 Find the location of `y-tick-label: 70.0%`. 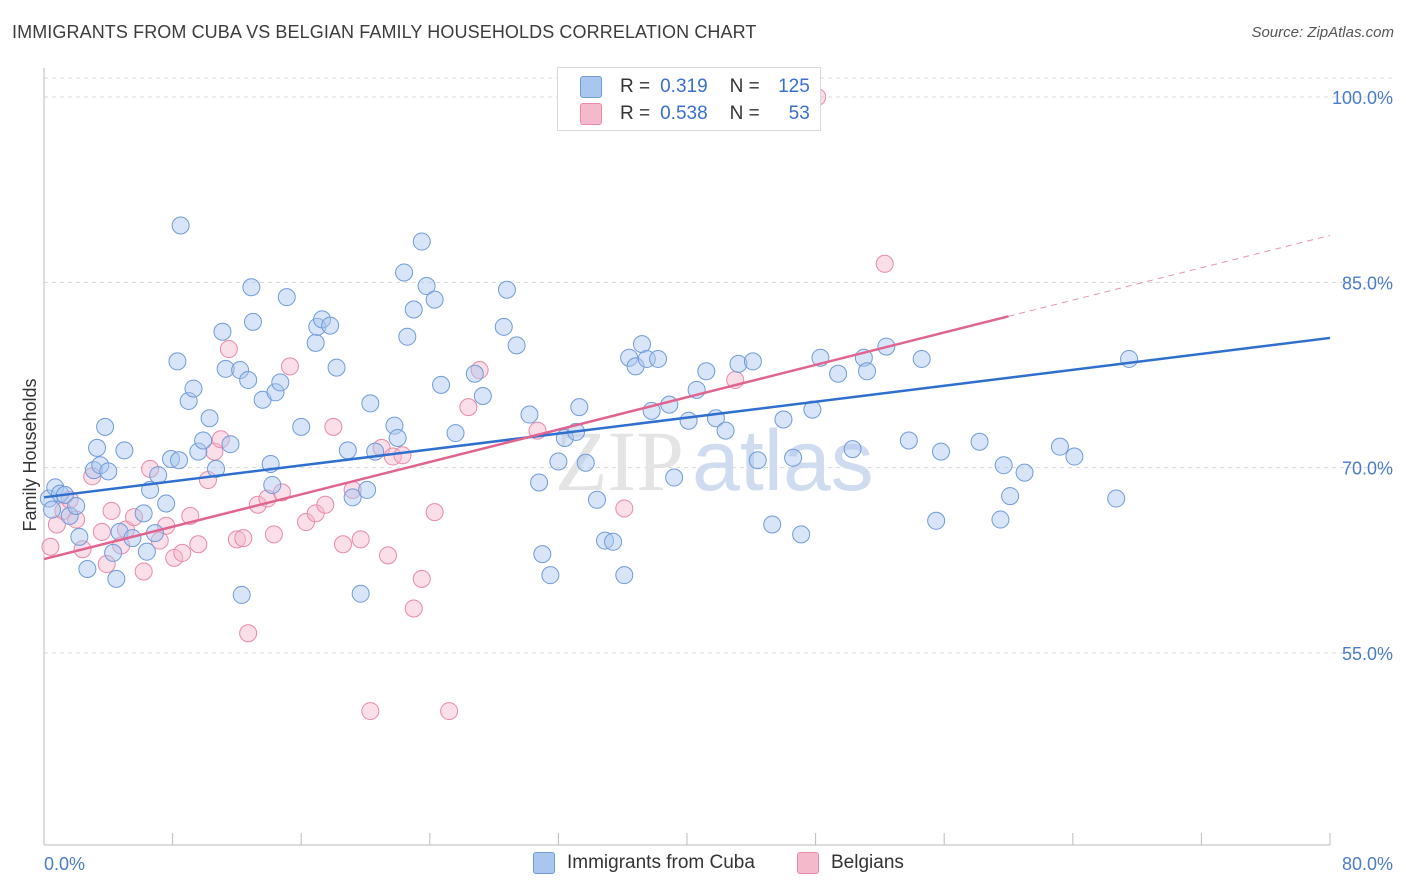

y-tick-label: 70.0% is located at coordinates (1367, 469).